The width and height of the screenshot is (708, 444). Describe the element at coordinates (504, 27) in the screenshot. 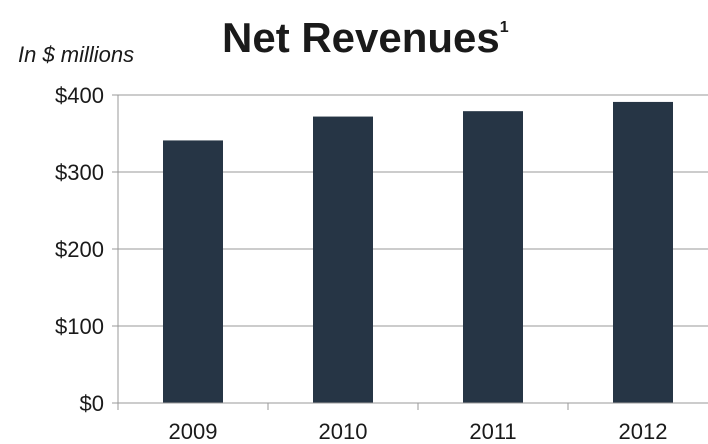

I see `chart-title-superscript: 1` at that location.